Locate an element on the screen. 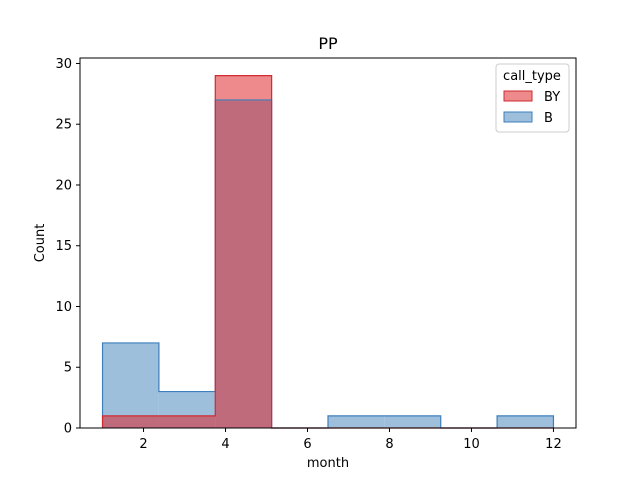 Image resolution: width=640 pixels, height=480 pixels. y-tick-label: 30 is located at coordinates (63, 64).